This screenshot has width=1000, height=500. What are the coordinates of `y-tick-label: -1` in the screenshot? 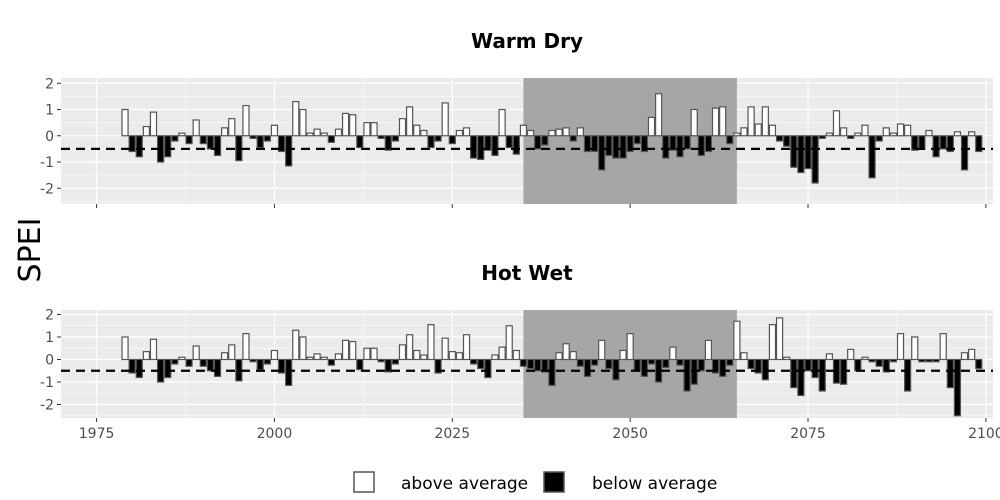 It's located at (47, 163).